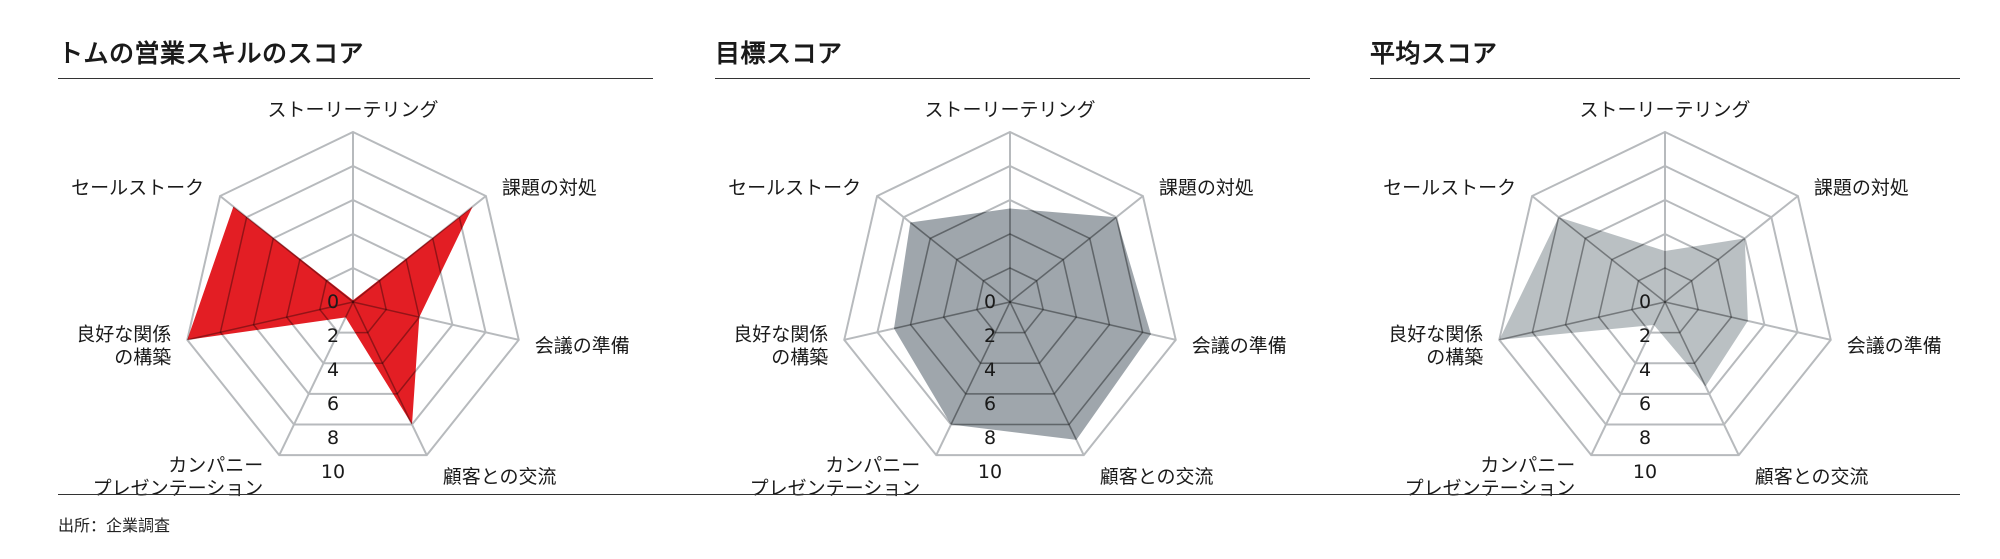 The image size is (2000, 559). What do you see at coordinates (211, 53) in the screenshot?
I see `chart-title: トムの営業スキルのスコア` at bounding box center [211, 53].